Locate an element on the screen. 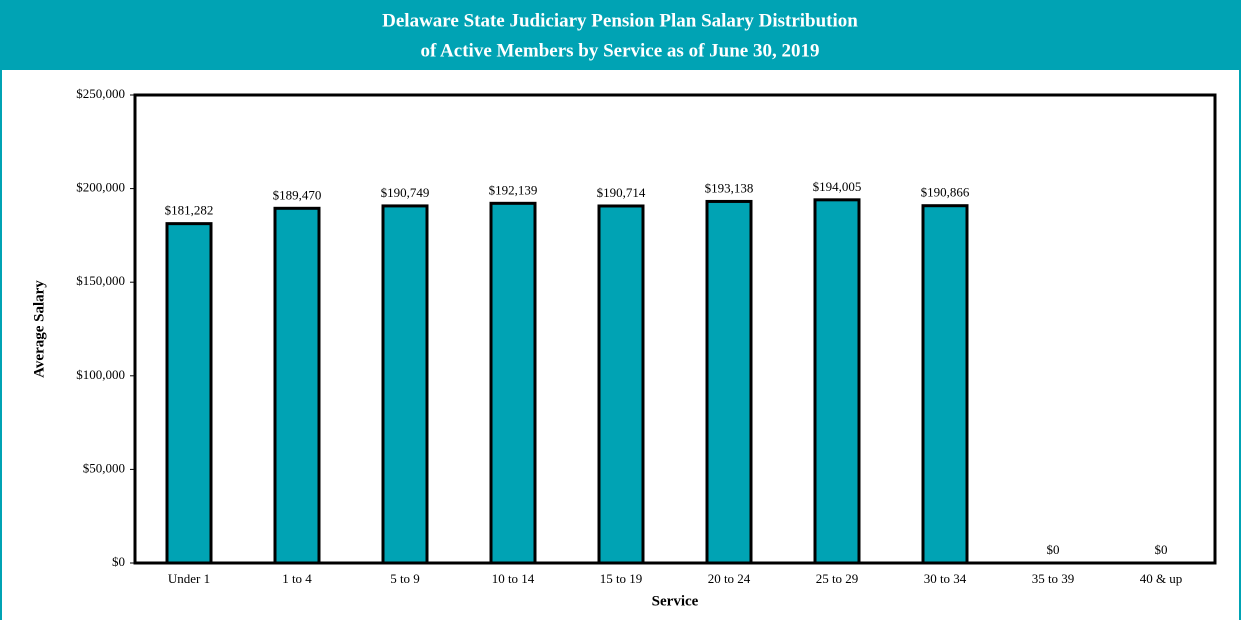  x-tick-label: 40 & up is located at coordinates (1161, 578).